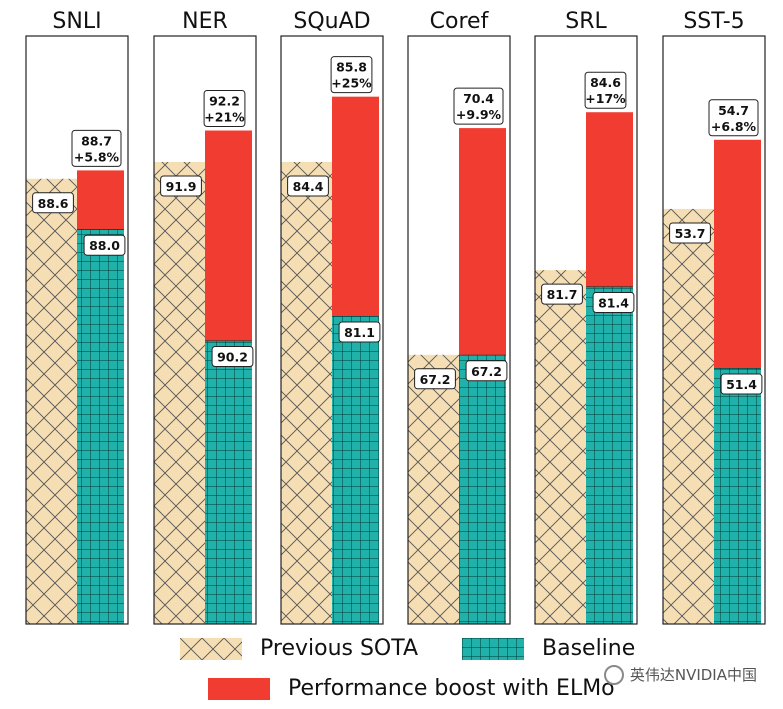 This screenshot has height=709, width=783. Describe the element at coordinates (561, 447) in the screenshot. I see `bar-previous-srl` at that location.